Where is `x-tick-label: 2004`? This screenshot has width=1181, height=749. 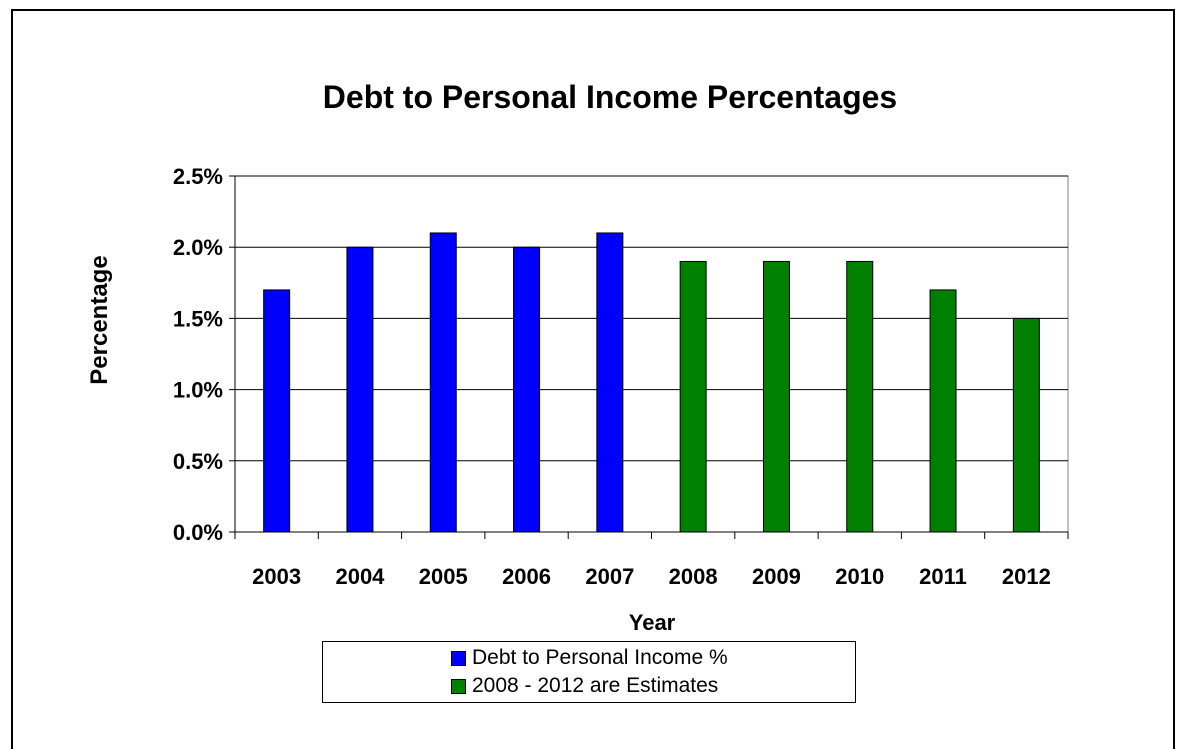 x-tick-label: 2004 is located at coordinates (360, 576).